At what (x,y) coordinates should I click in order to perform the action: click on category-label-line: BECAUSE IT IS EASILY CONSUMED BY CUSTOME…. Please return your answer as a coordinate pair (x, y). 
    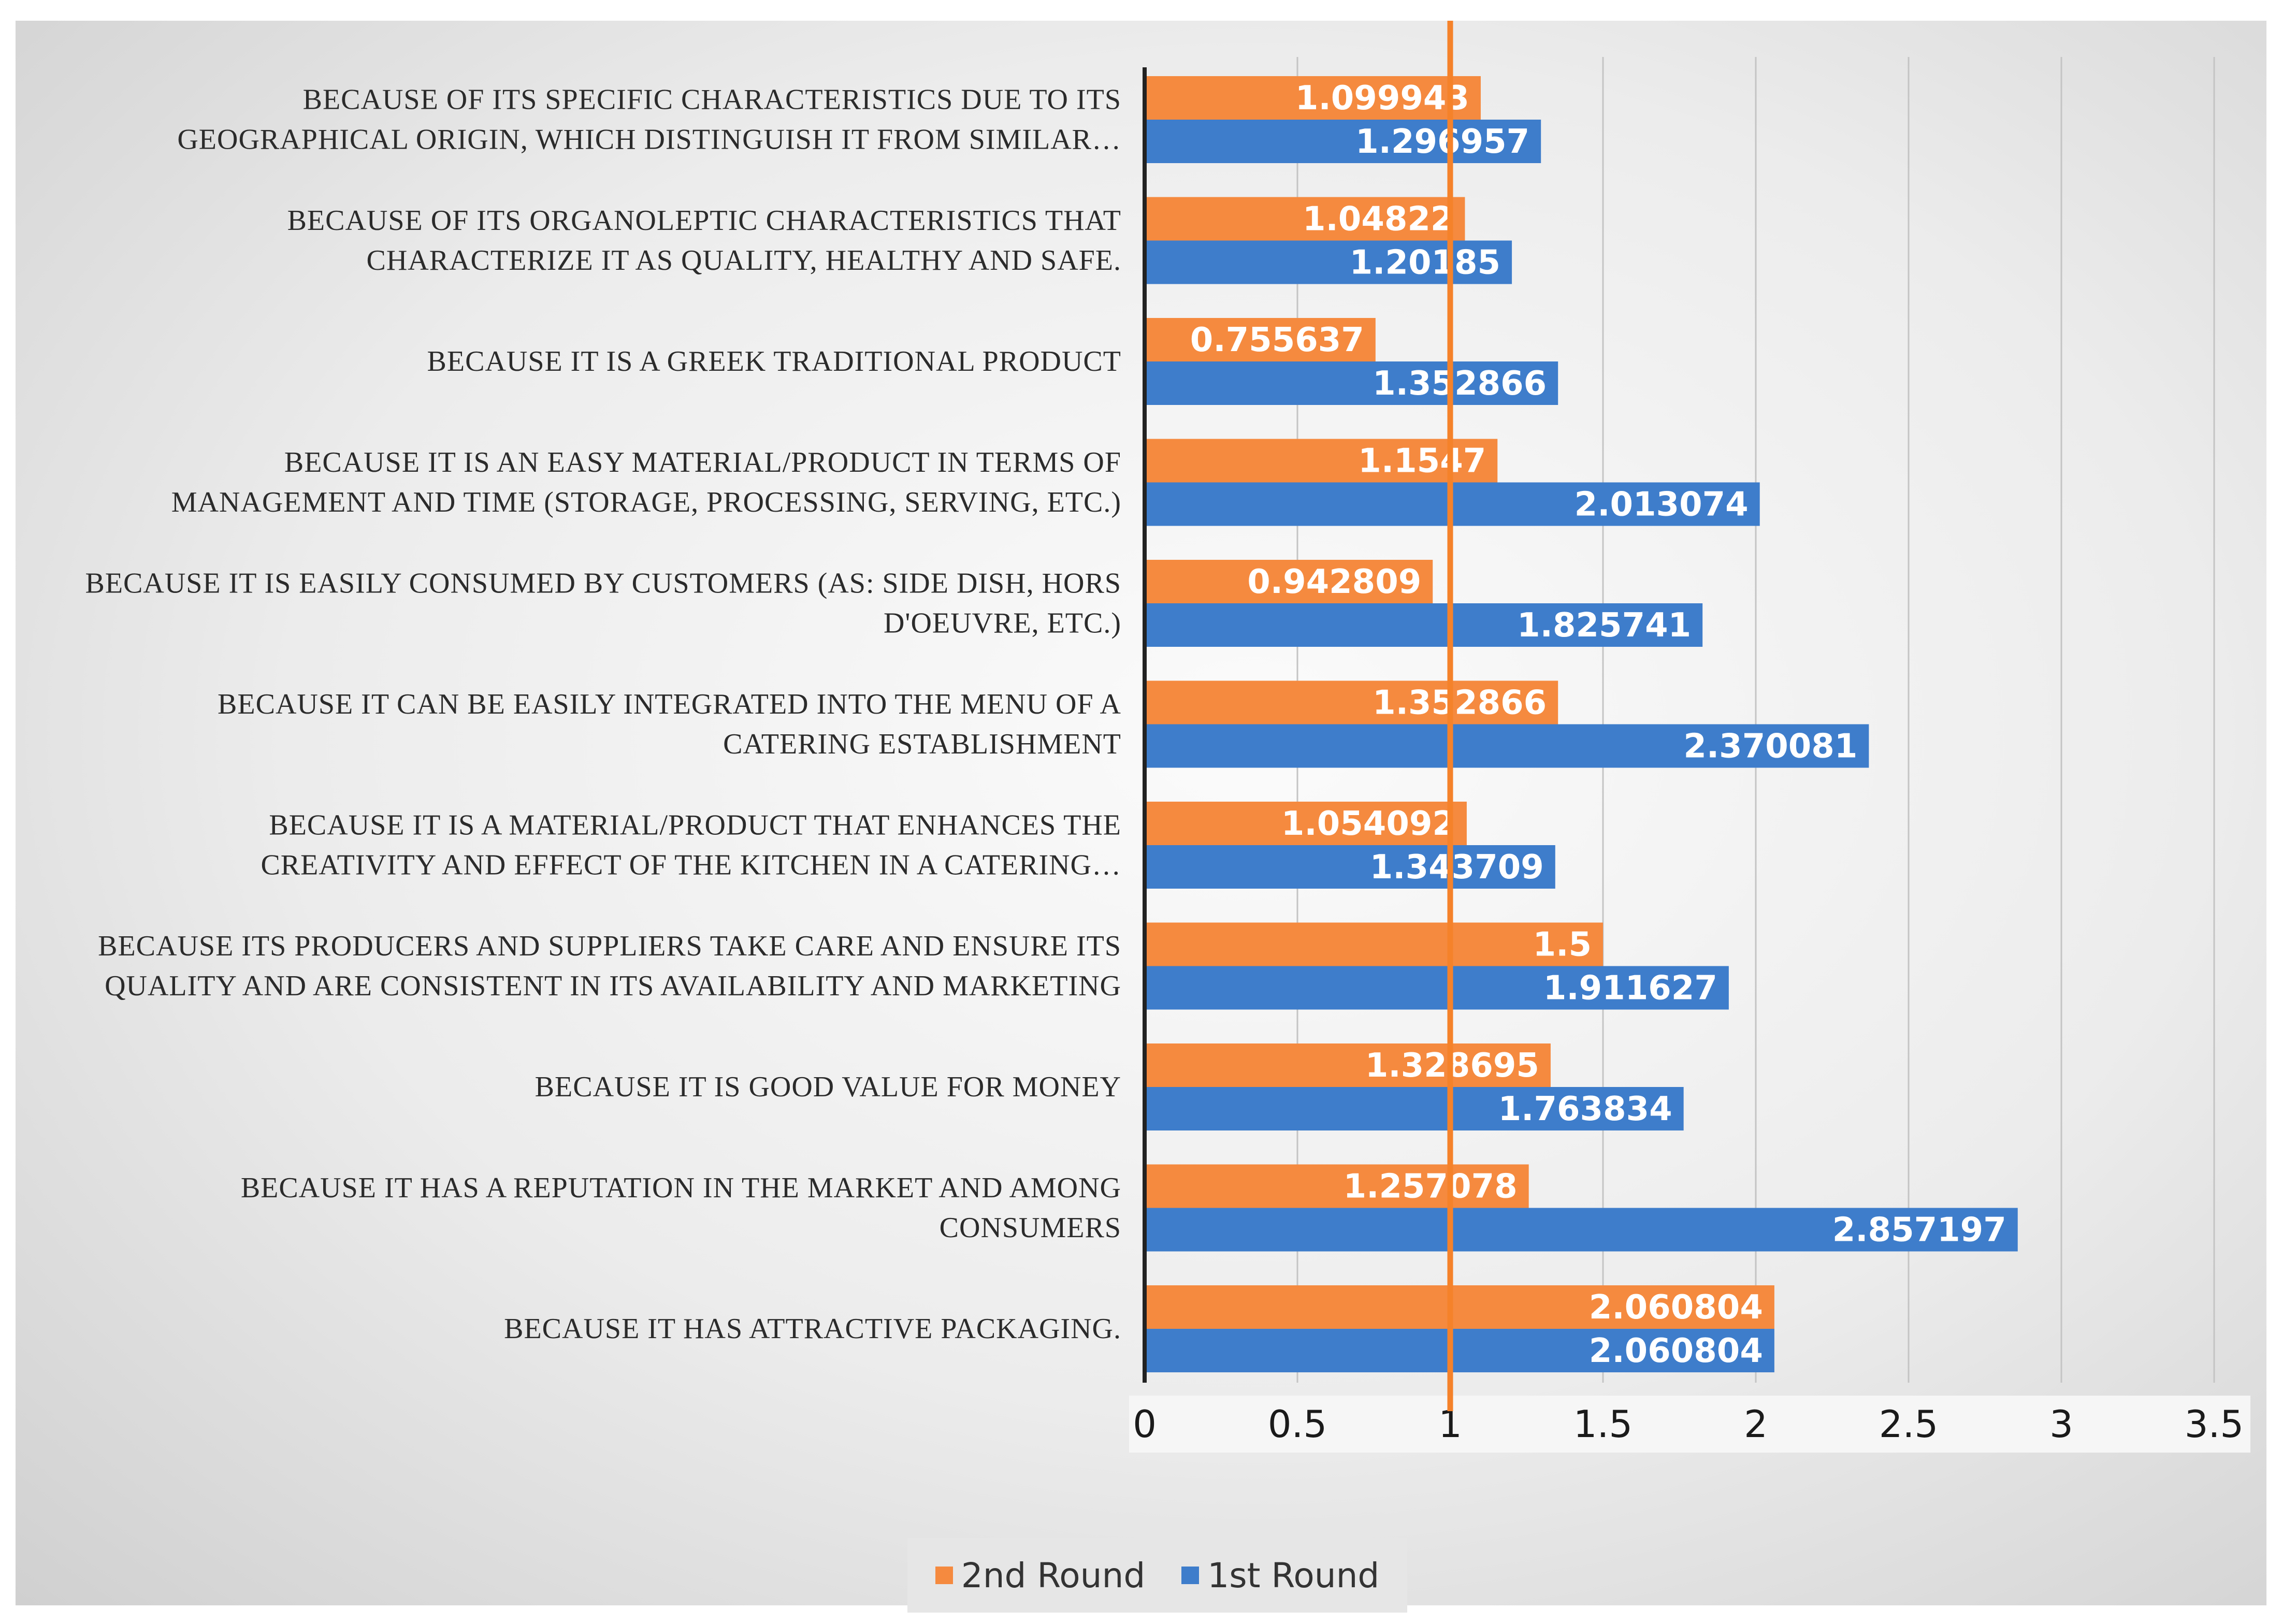
    Looking at the image, I should click on (603, 584).